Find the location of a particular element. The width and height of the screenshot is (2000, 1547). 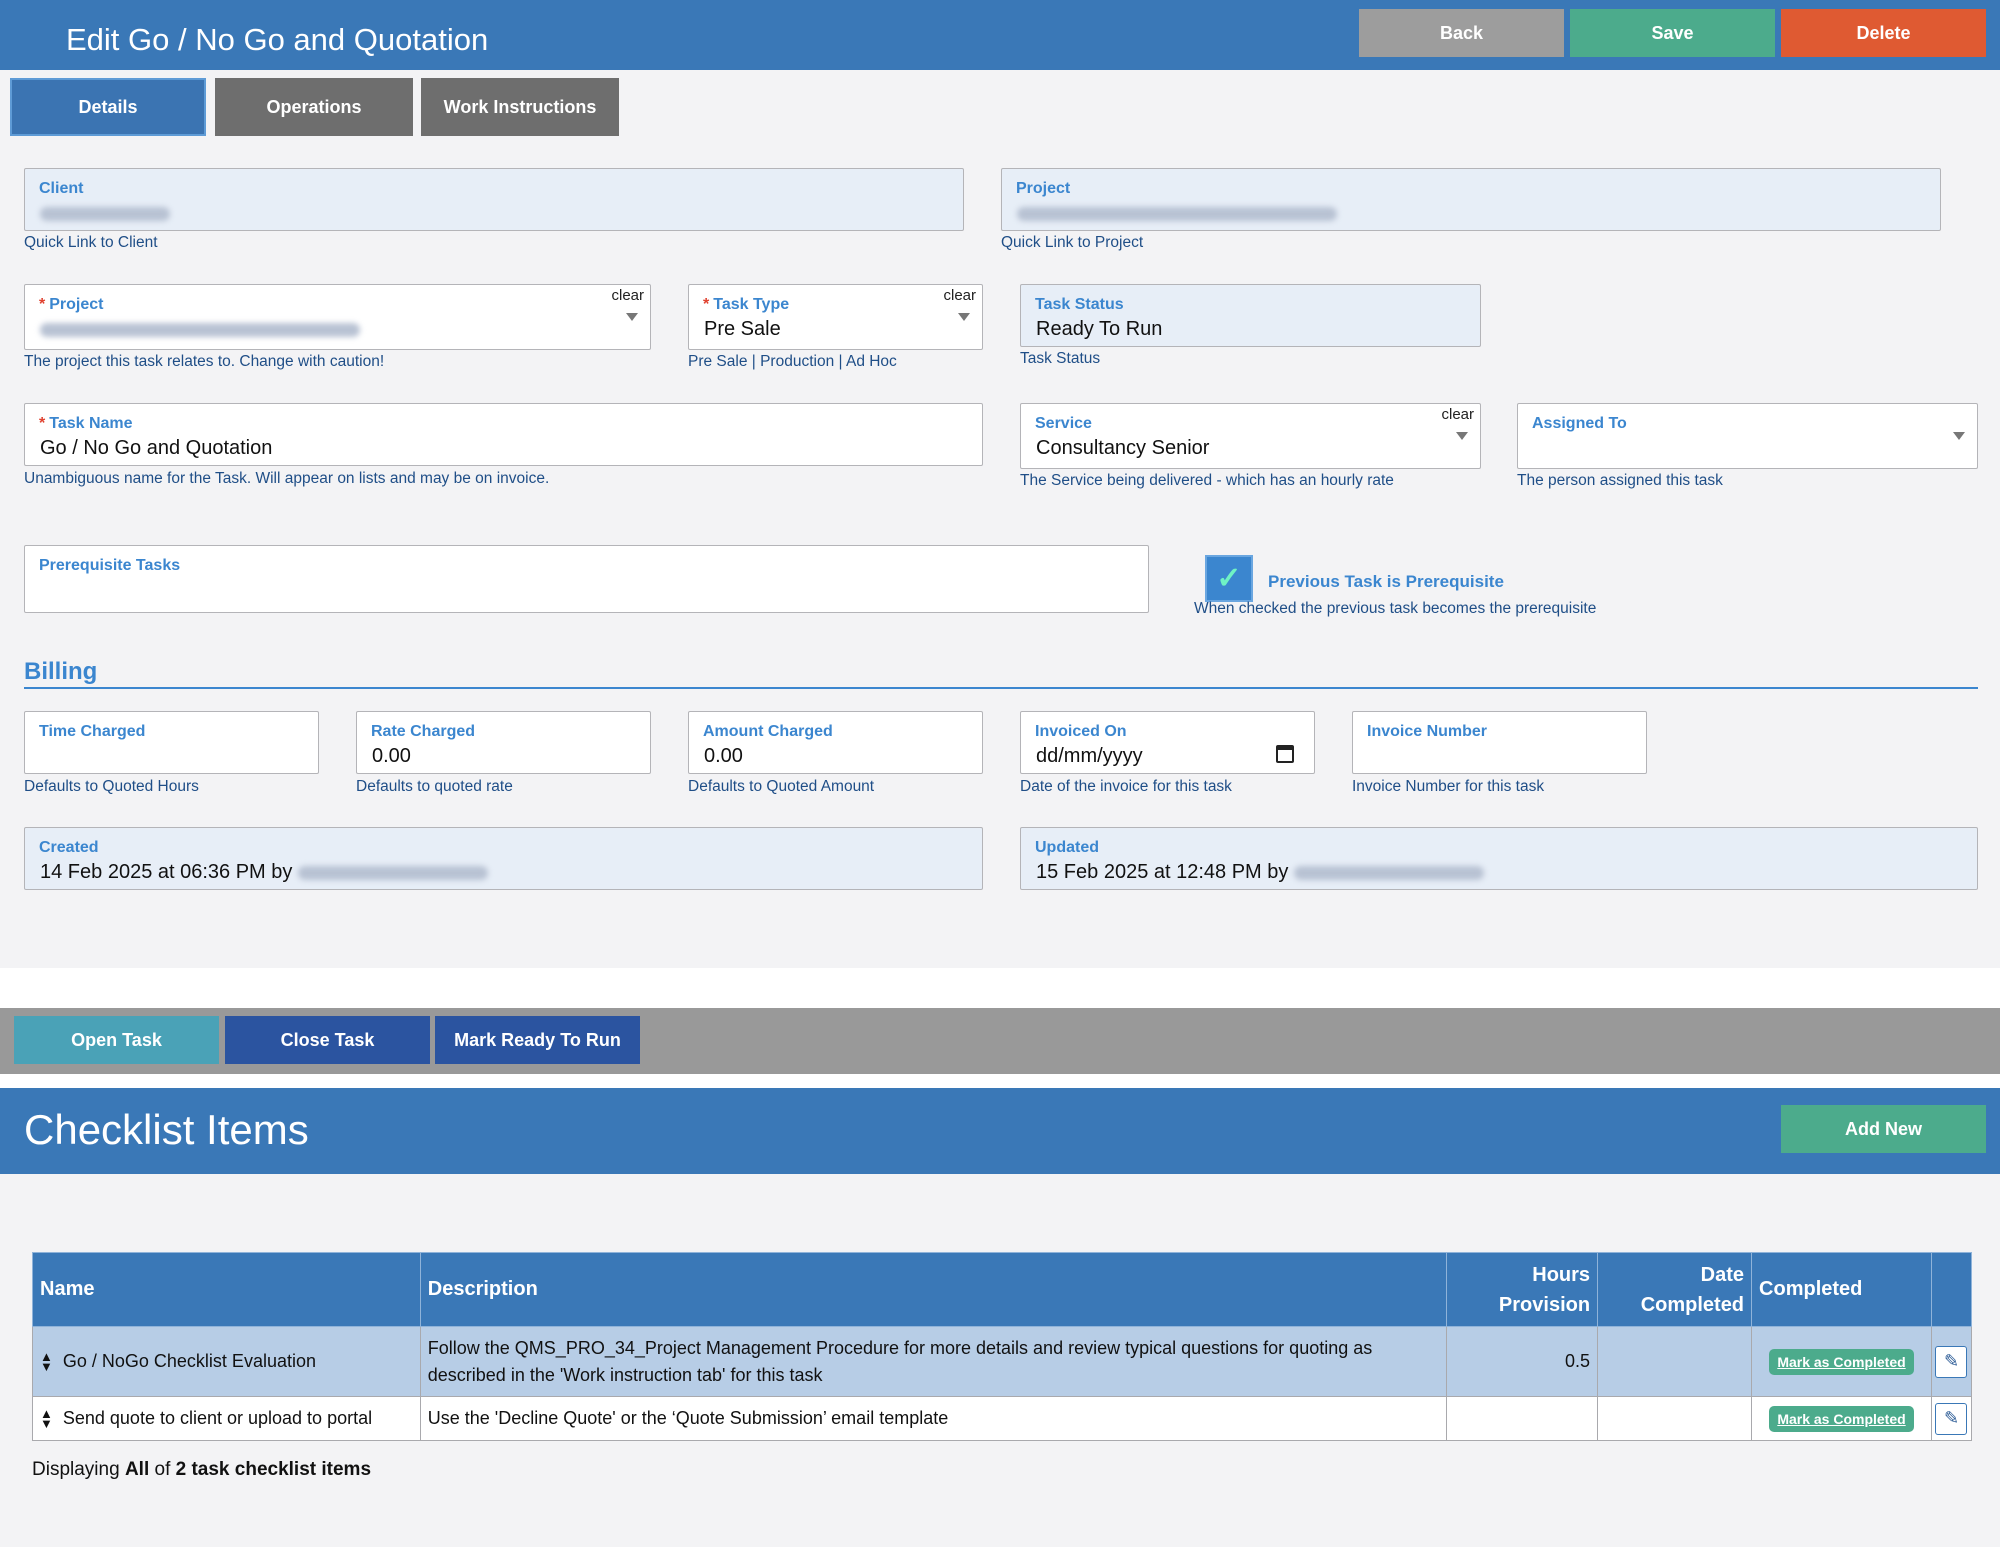

service-value: Consultancy Senior is located at coordinates (1123, 448).